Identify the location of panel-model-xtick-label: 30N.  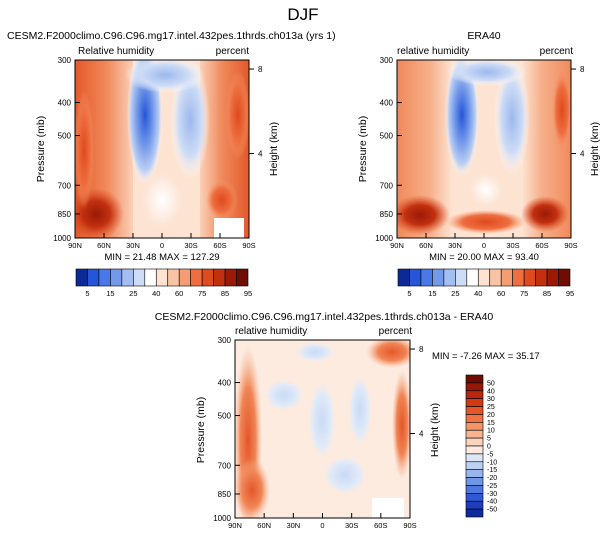
(133, 245).